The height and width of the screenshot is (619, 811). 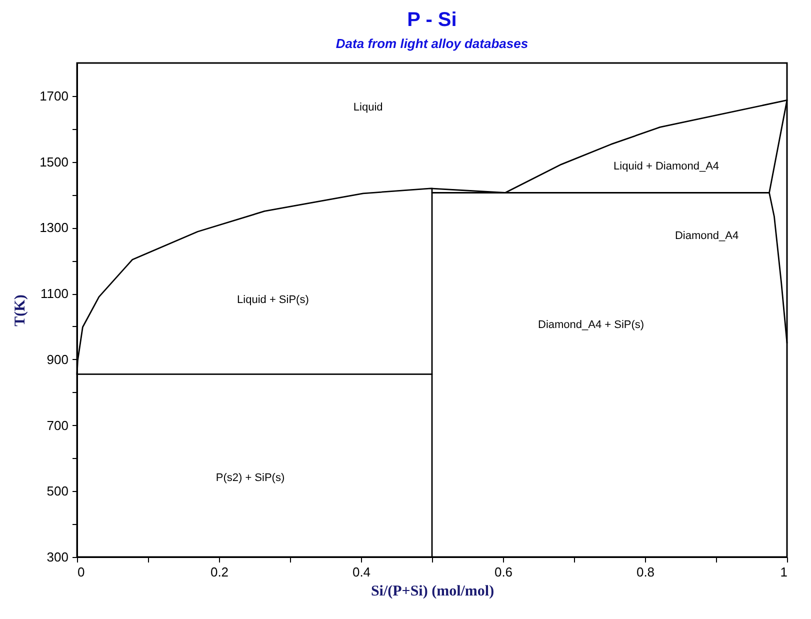 I want to click on y-tick-label: 700, so click(x=57, y=425).